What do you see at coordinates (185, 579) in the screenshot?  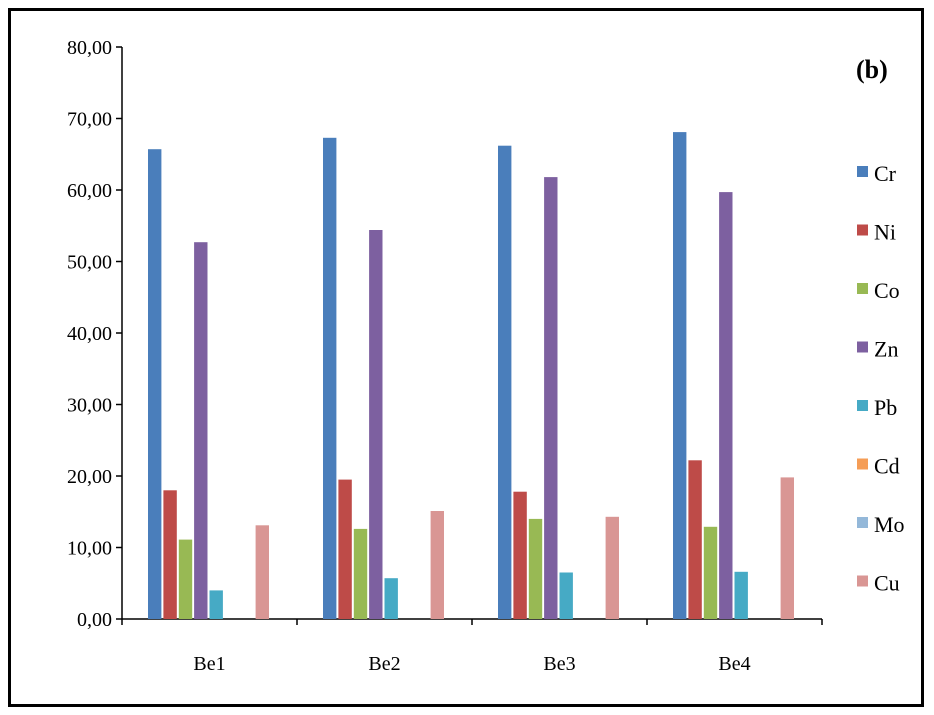 I see `bar-co-be1` at bounding box center [185, 579].